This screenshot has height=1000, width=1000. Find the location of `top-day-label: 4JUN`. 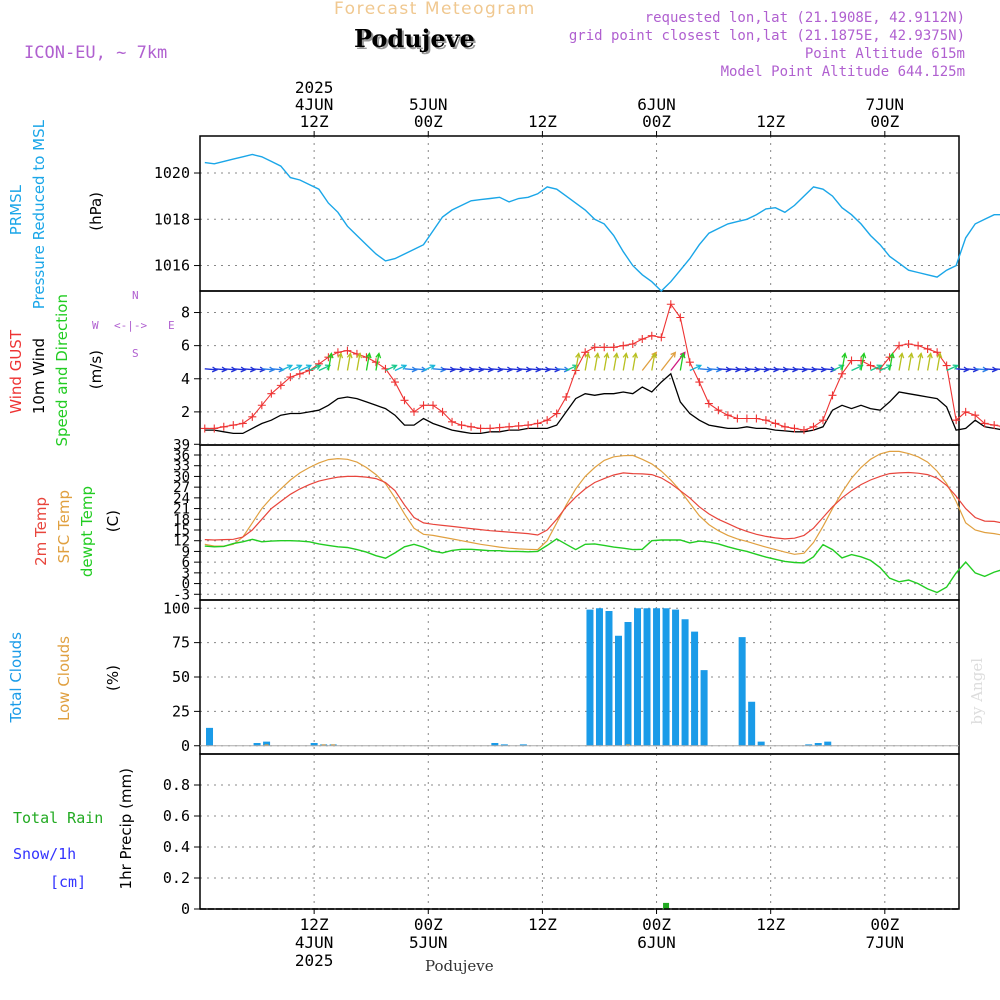

top-day-label: 4JUN is located at coordinates (314, 104).